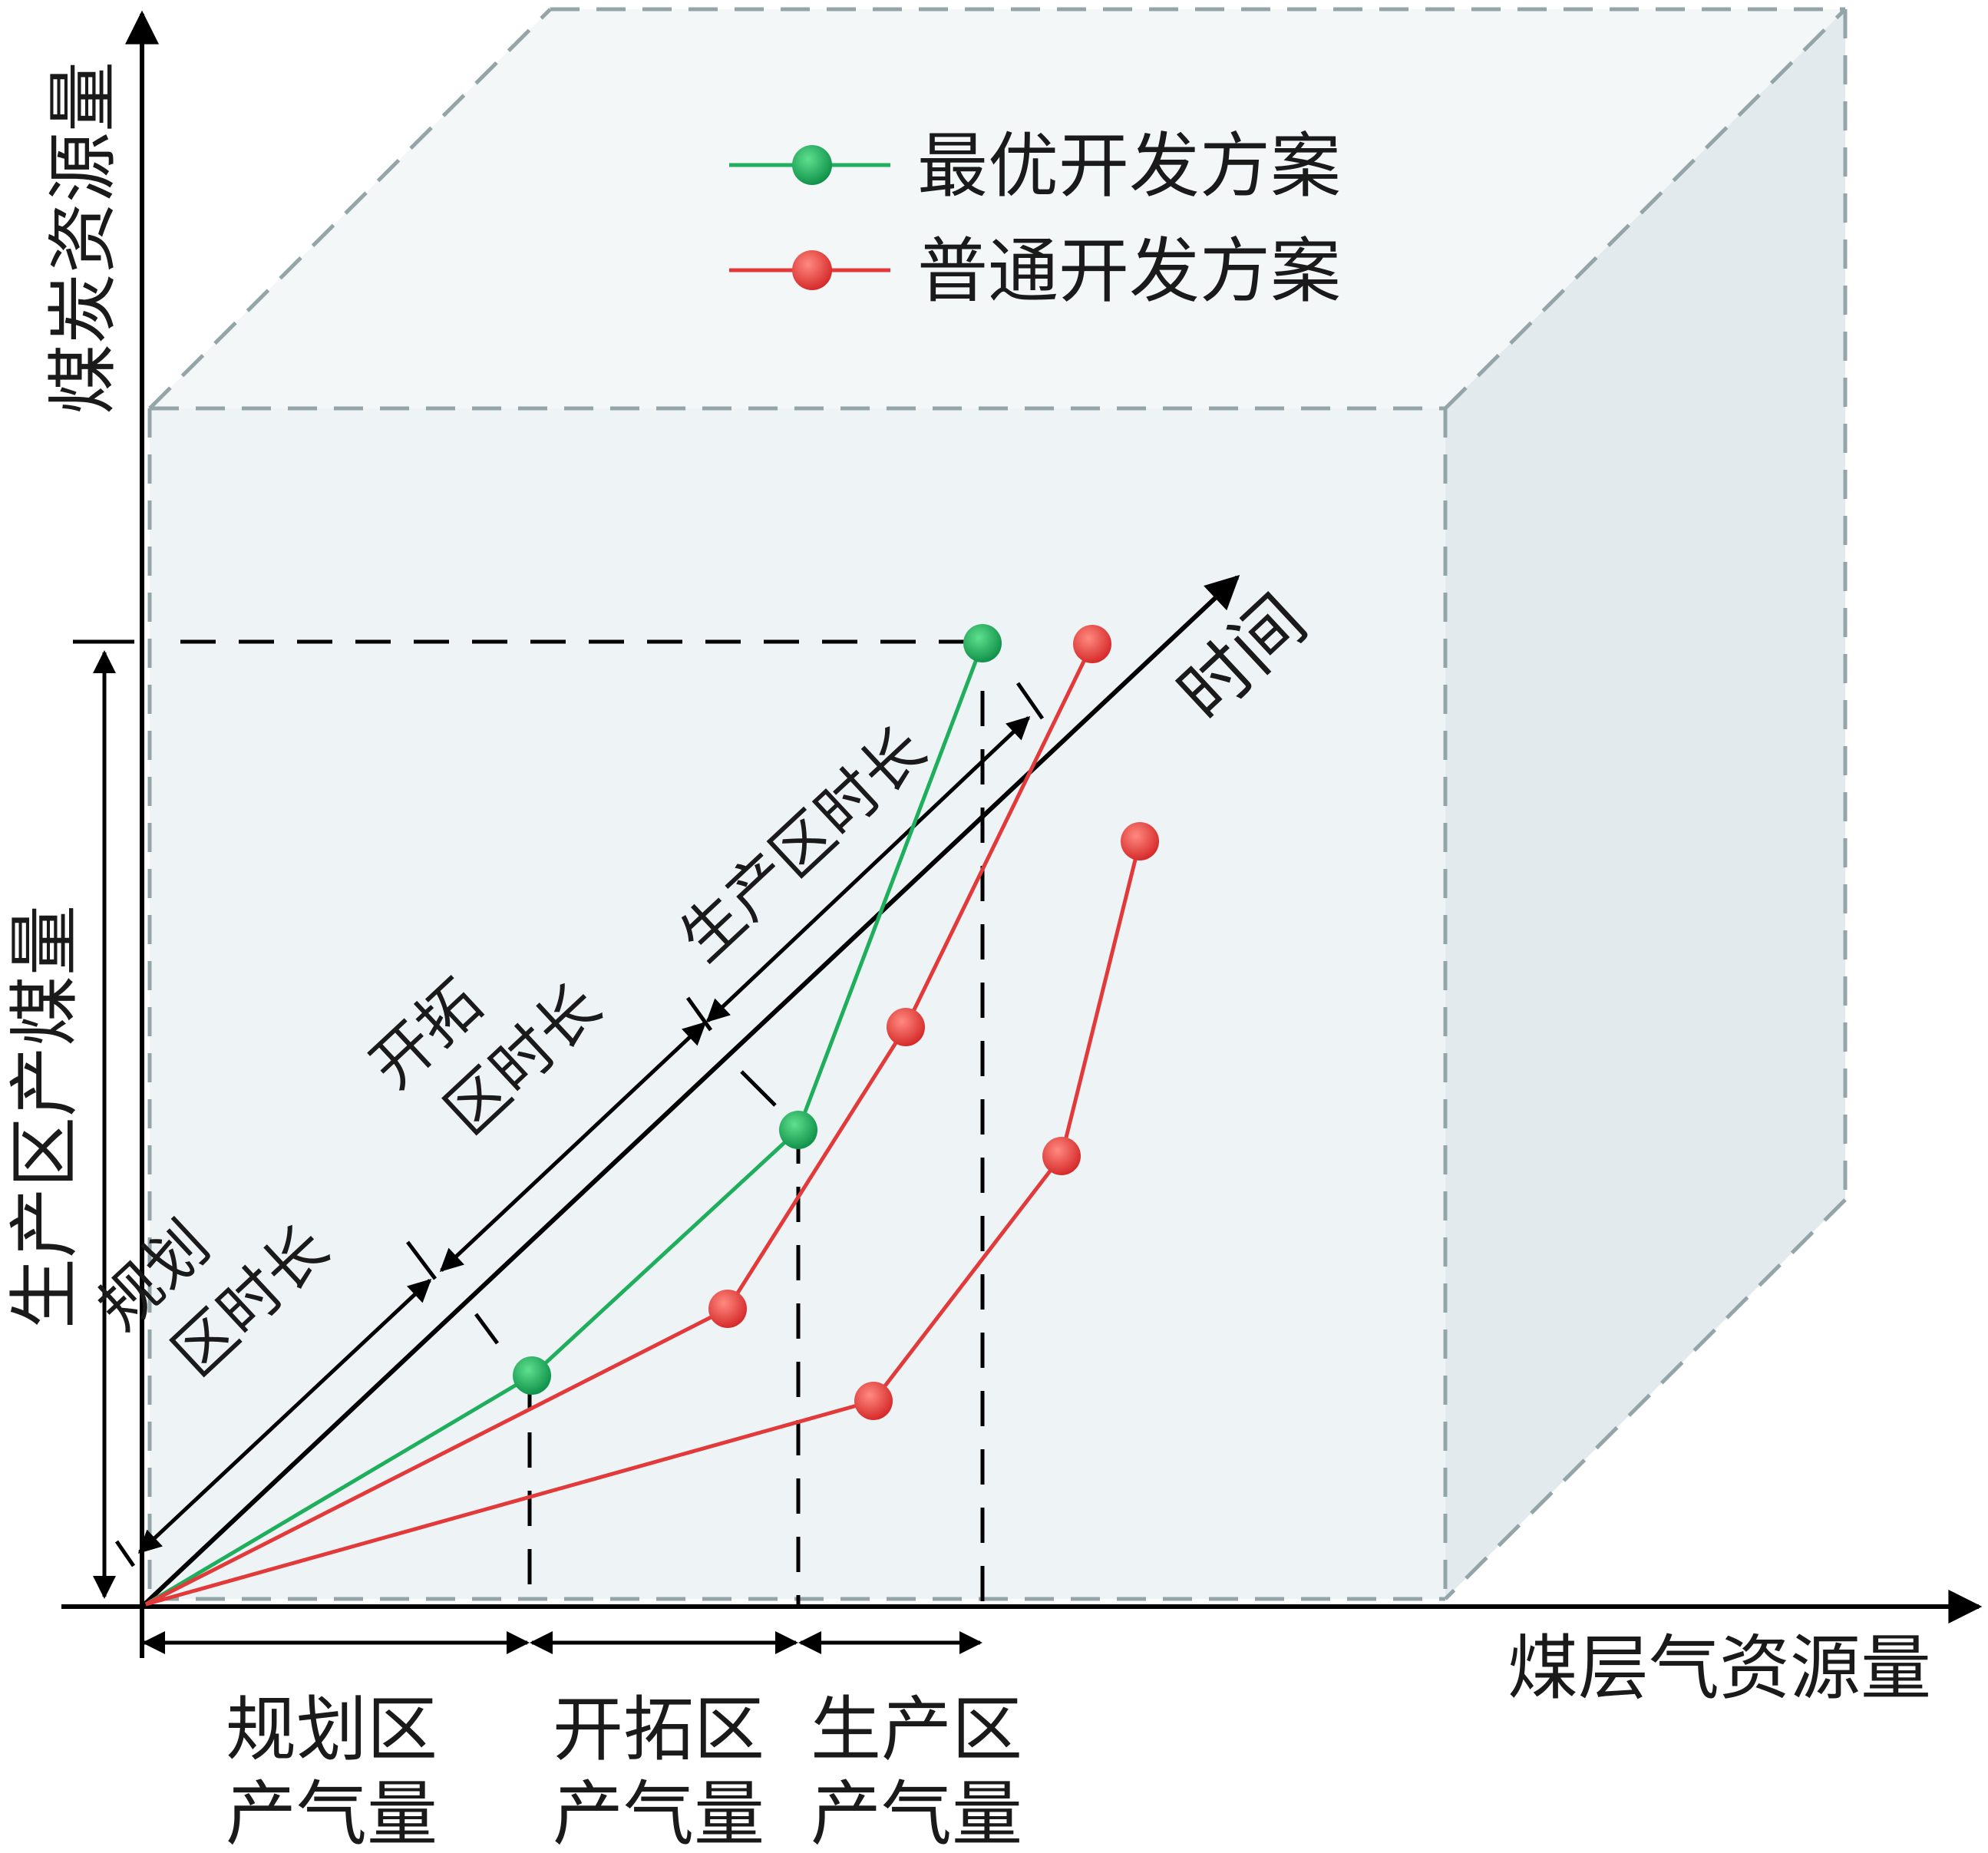  I want to click on x-axis-label: 煤层气资源量, so click(1720, 1668).